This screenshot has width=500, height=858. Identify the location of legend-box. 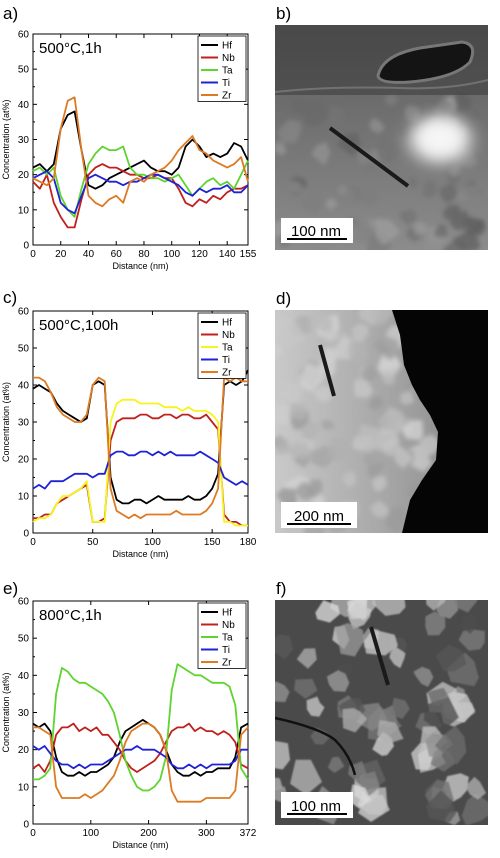
(222, 345).